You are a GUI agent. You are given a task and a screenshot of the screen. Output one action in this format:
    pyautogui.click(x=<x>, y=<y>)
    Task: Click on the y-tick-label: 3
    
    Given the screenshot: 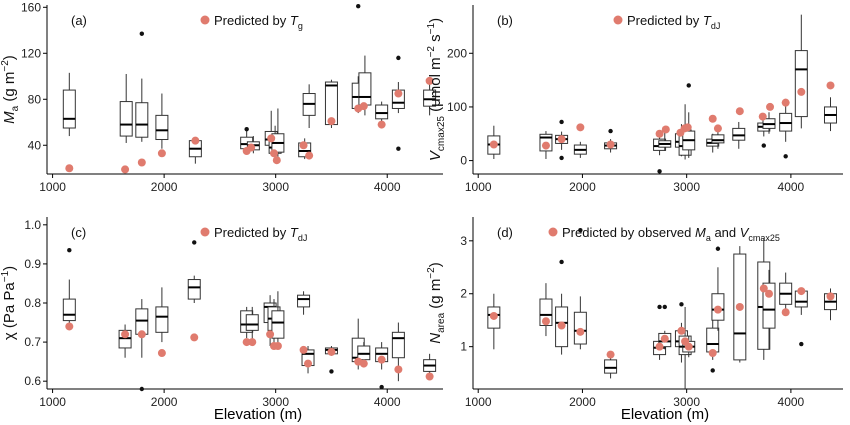 What is the action you would take?
    pyautogui.click(x=463, y=241)
    